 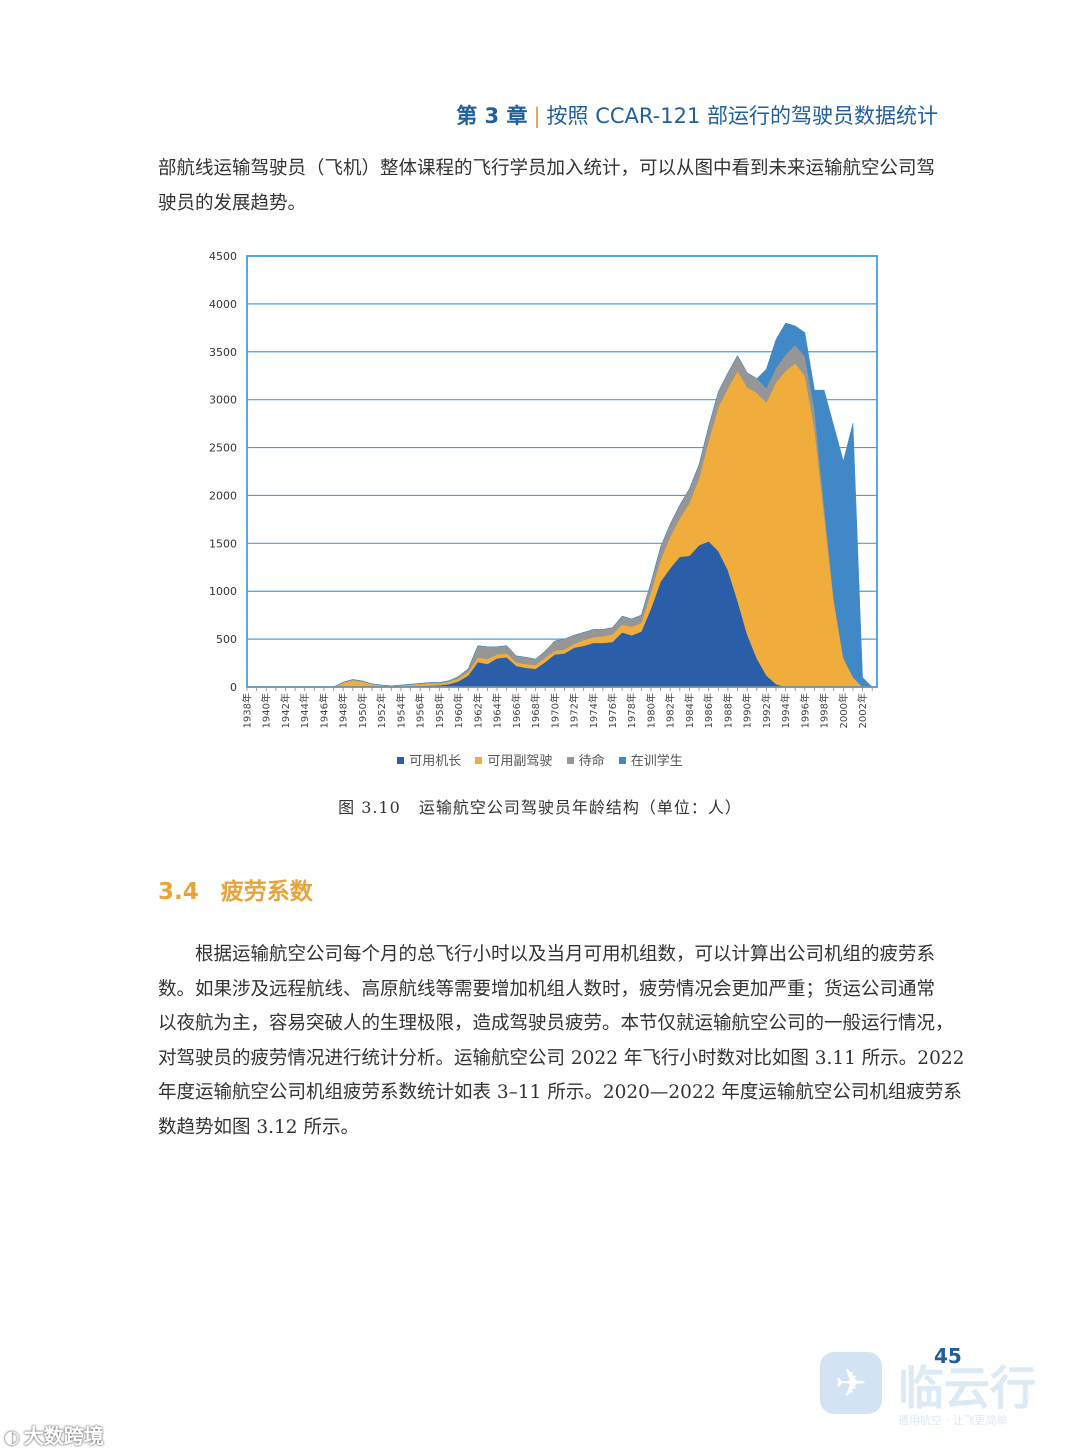 I want to click on section-number: 3.4, so click(x=178, y=892).